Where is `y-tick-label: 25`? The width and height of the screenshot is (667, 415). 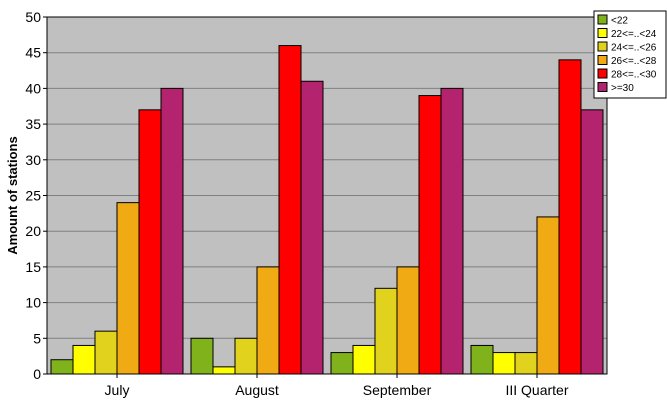
y-tick-label: 25 is located at coordinates (33, 196).